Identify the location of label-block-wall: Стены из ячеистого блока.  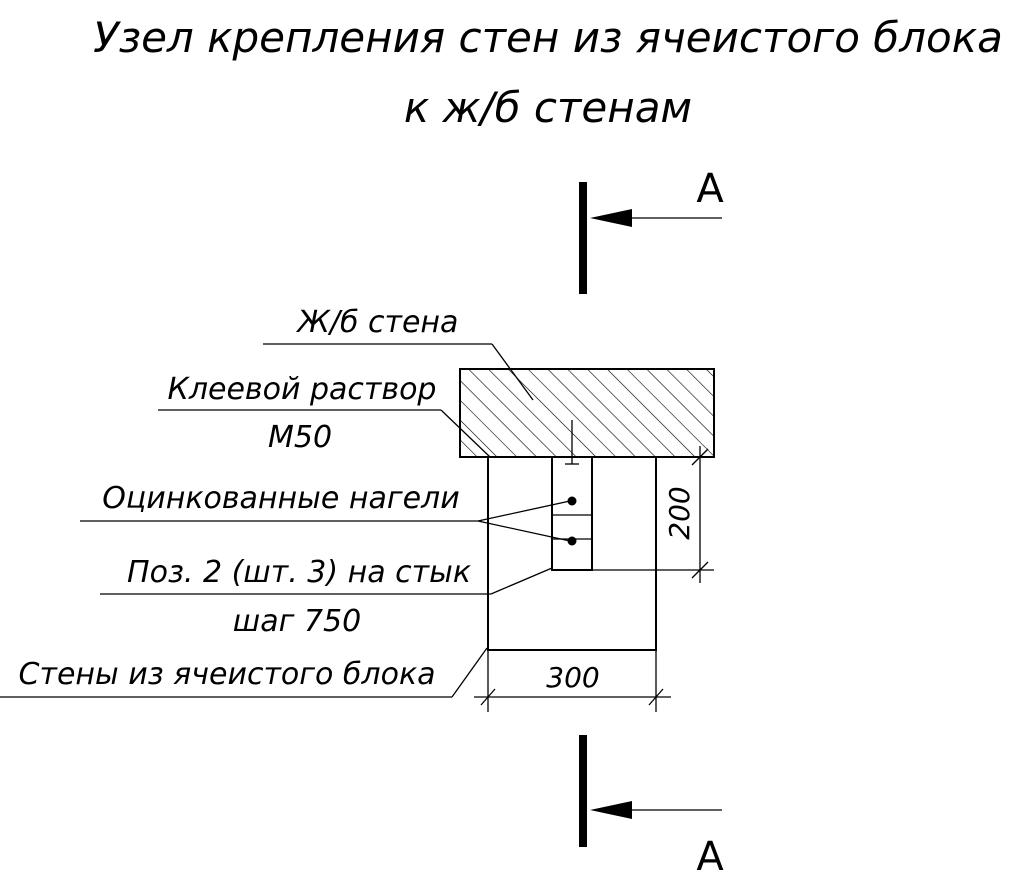
(227, 674).